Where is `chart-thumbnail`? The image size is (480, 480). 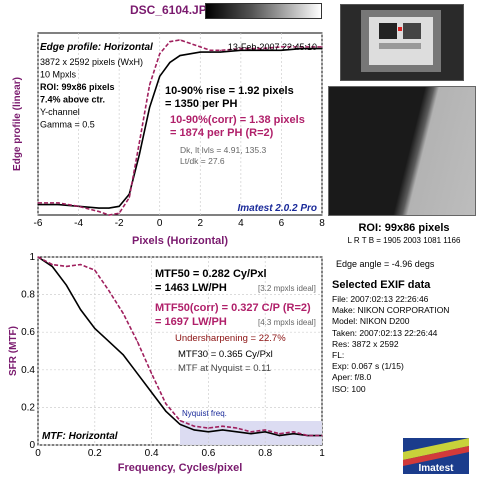 chart-thumbnail is located at coordinates (402, 42).